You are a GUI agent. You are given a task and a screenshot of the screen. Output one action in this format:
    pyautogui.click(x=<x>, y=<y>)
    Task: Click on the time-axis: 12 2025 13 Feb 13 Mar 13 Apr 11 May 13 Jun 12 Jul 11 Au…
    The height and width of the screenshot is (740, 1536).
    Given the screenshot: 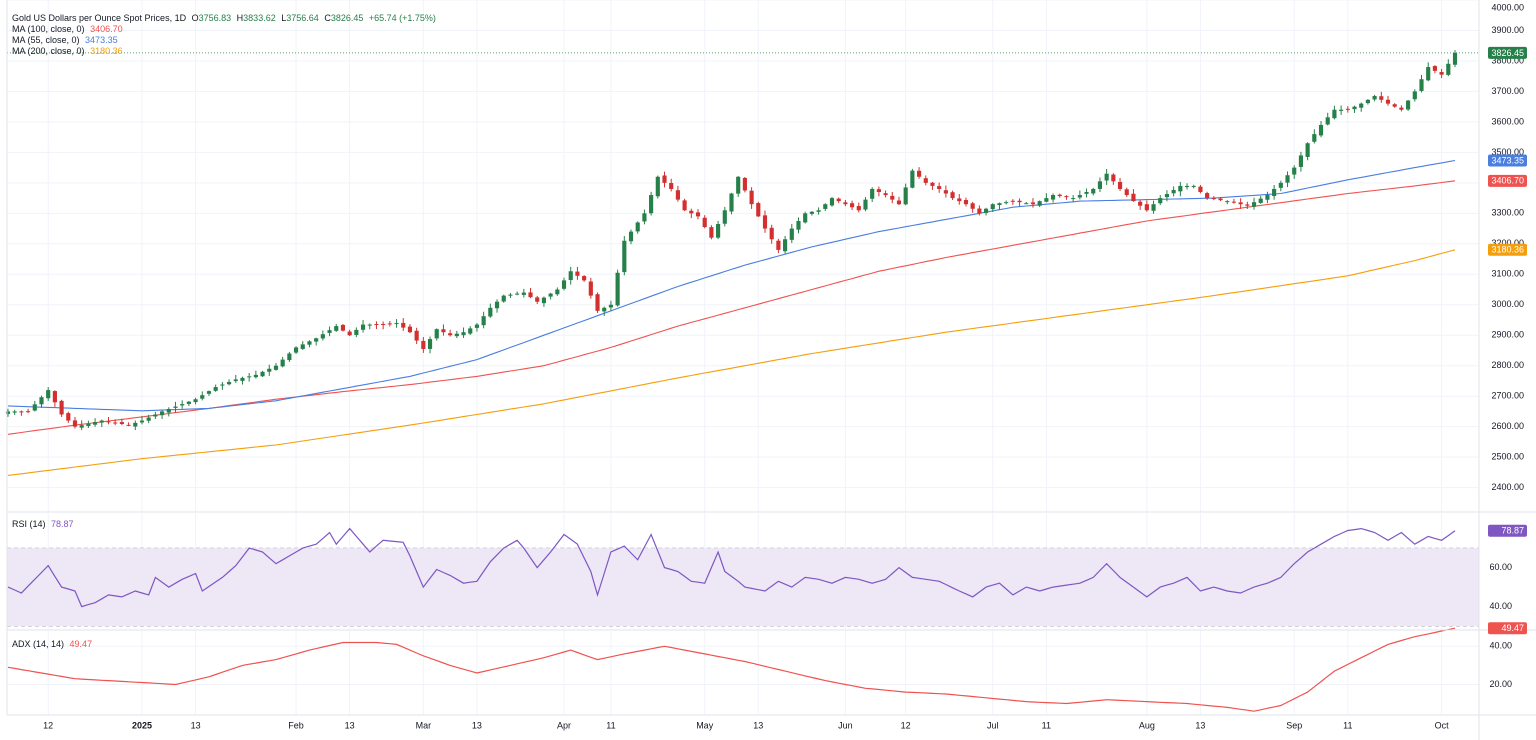 What is the action you would take?
    pyautogui.click(x=746, y=725)
    